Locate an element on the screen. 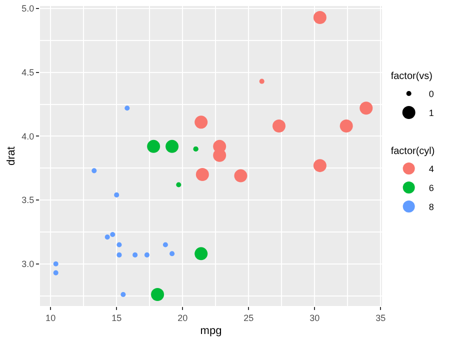 Image resolution: width=474 pixels, height=338 pixels. x-tick-label: 15 is located at coordinates (117, 317).